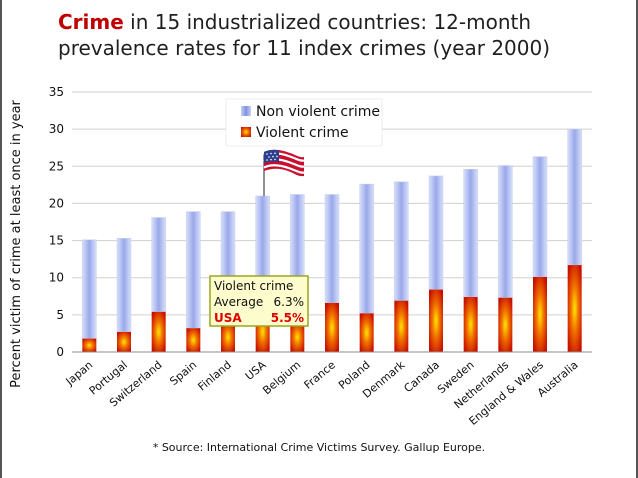 Image resolution: width=638 pixels, height=478 pixels. What do you see at coordinates (289, 302) in the screenshot?
I see `annotation-average-value: 6.3%` at bounding box center [289, 302].